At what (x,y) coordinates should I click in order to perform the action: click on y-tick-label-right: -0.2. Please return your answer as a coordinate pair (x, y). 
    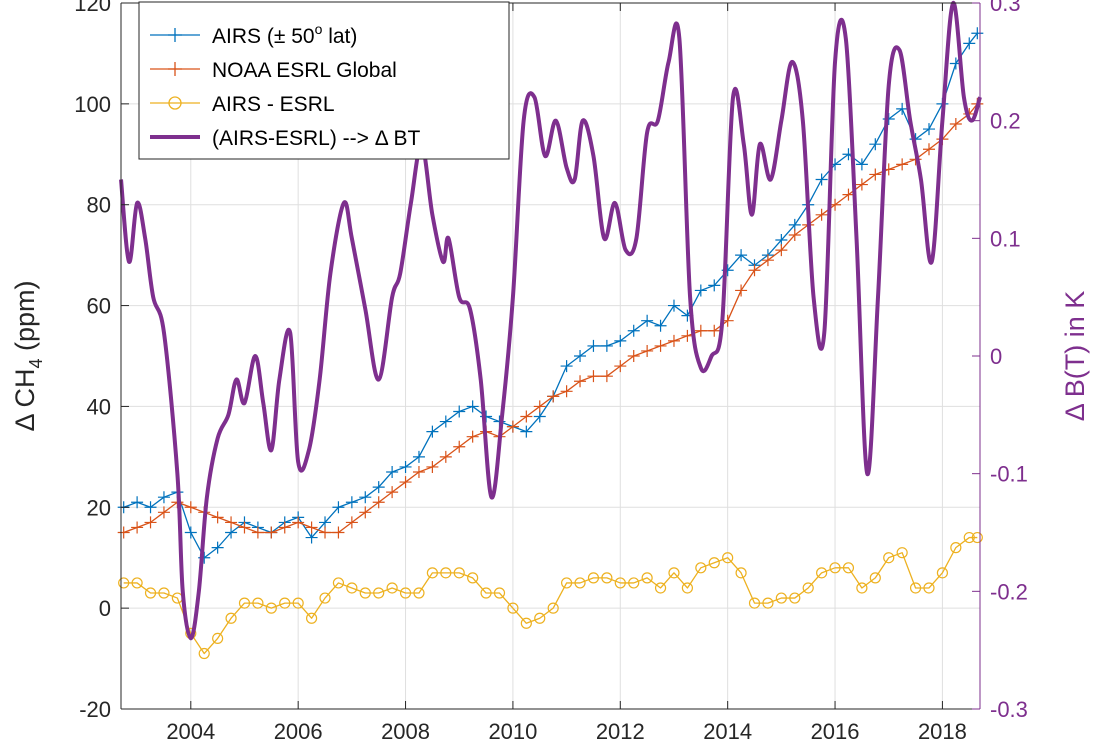
    Looking at the image, I should click on (1009, 591).